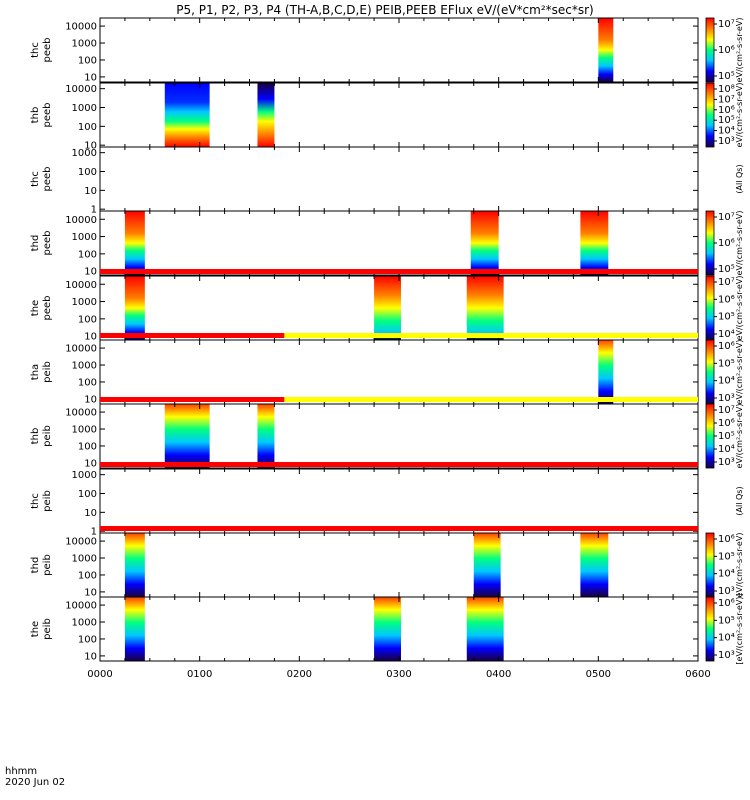 This screenshot has height=800, width=750. I want to click on x-tick-label: 0300, so click(398, 674).